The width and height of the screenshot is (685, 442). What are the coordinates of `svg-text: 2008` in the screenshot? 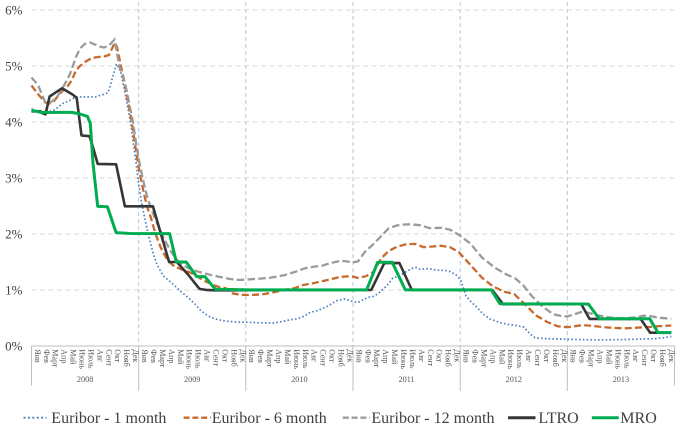 It's located at (85, 379).